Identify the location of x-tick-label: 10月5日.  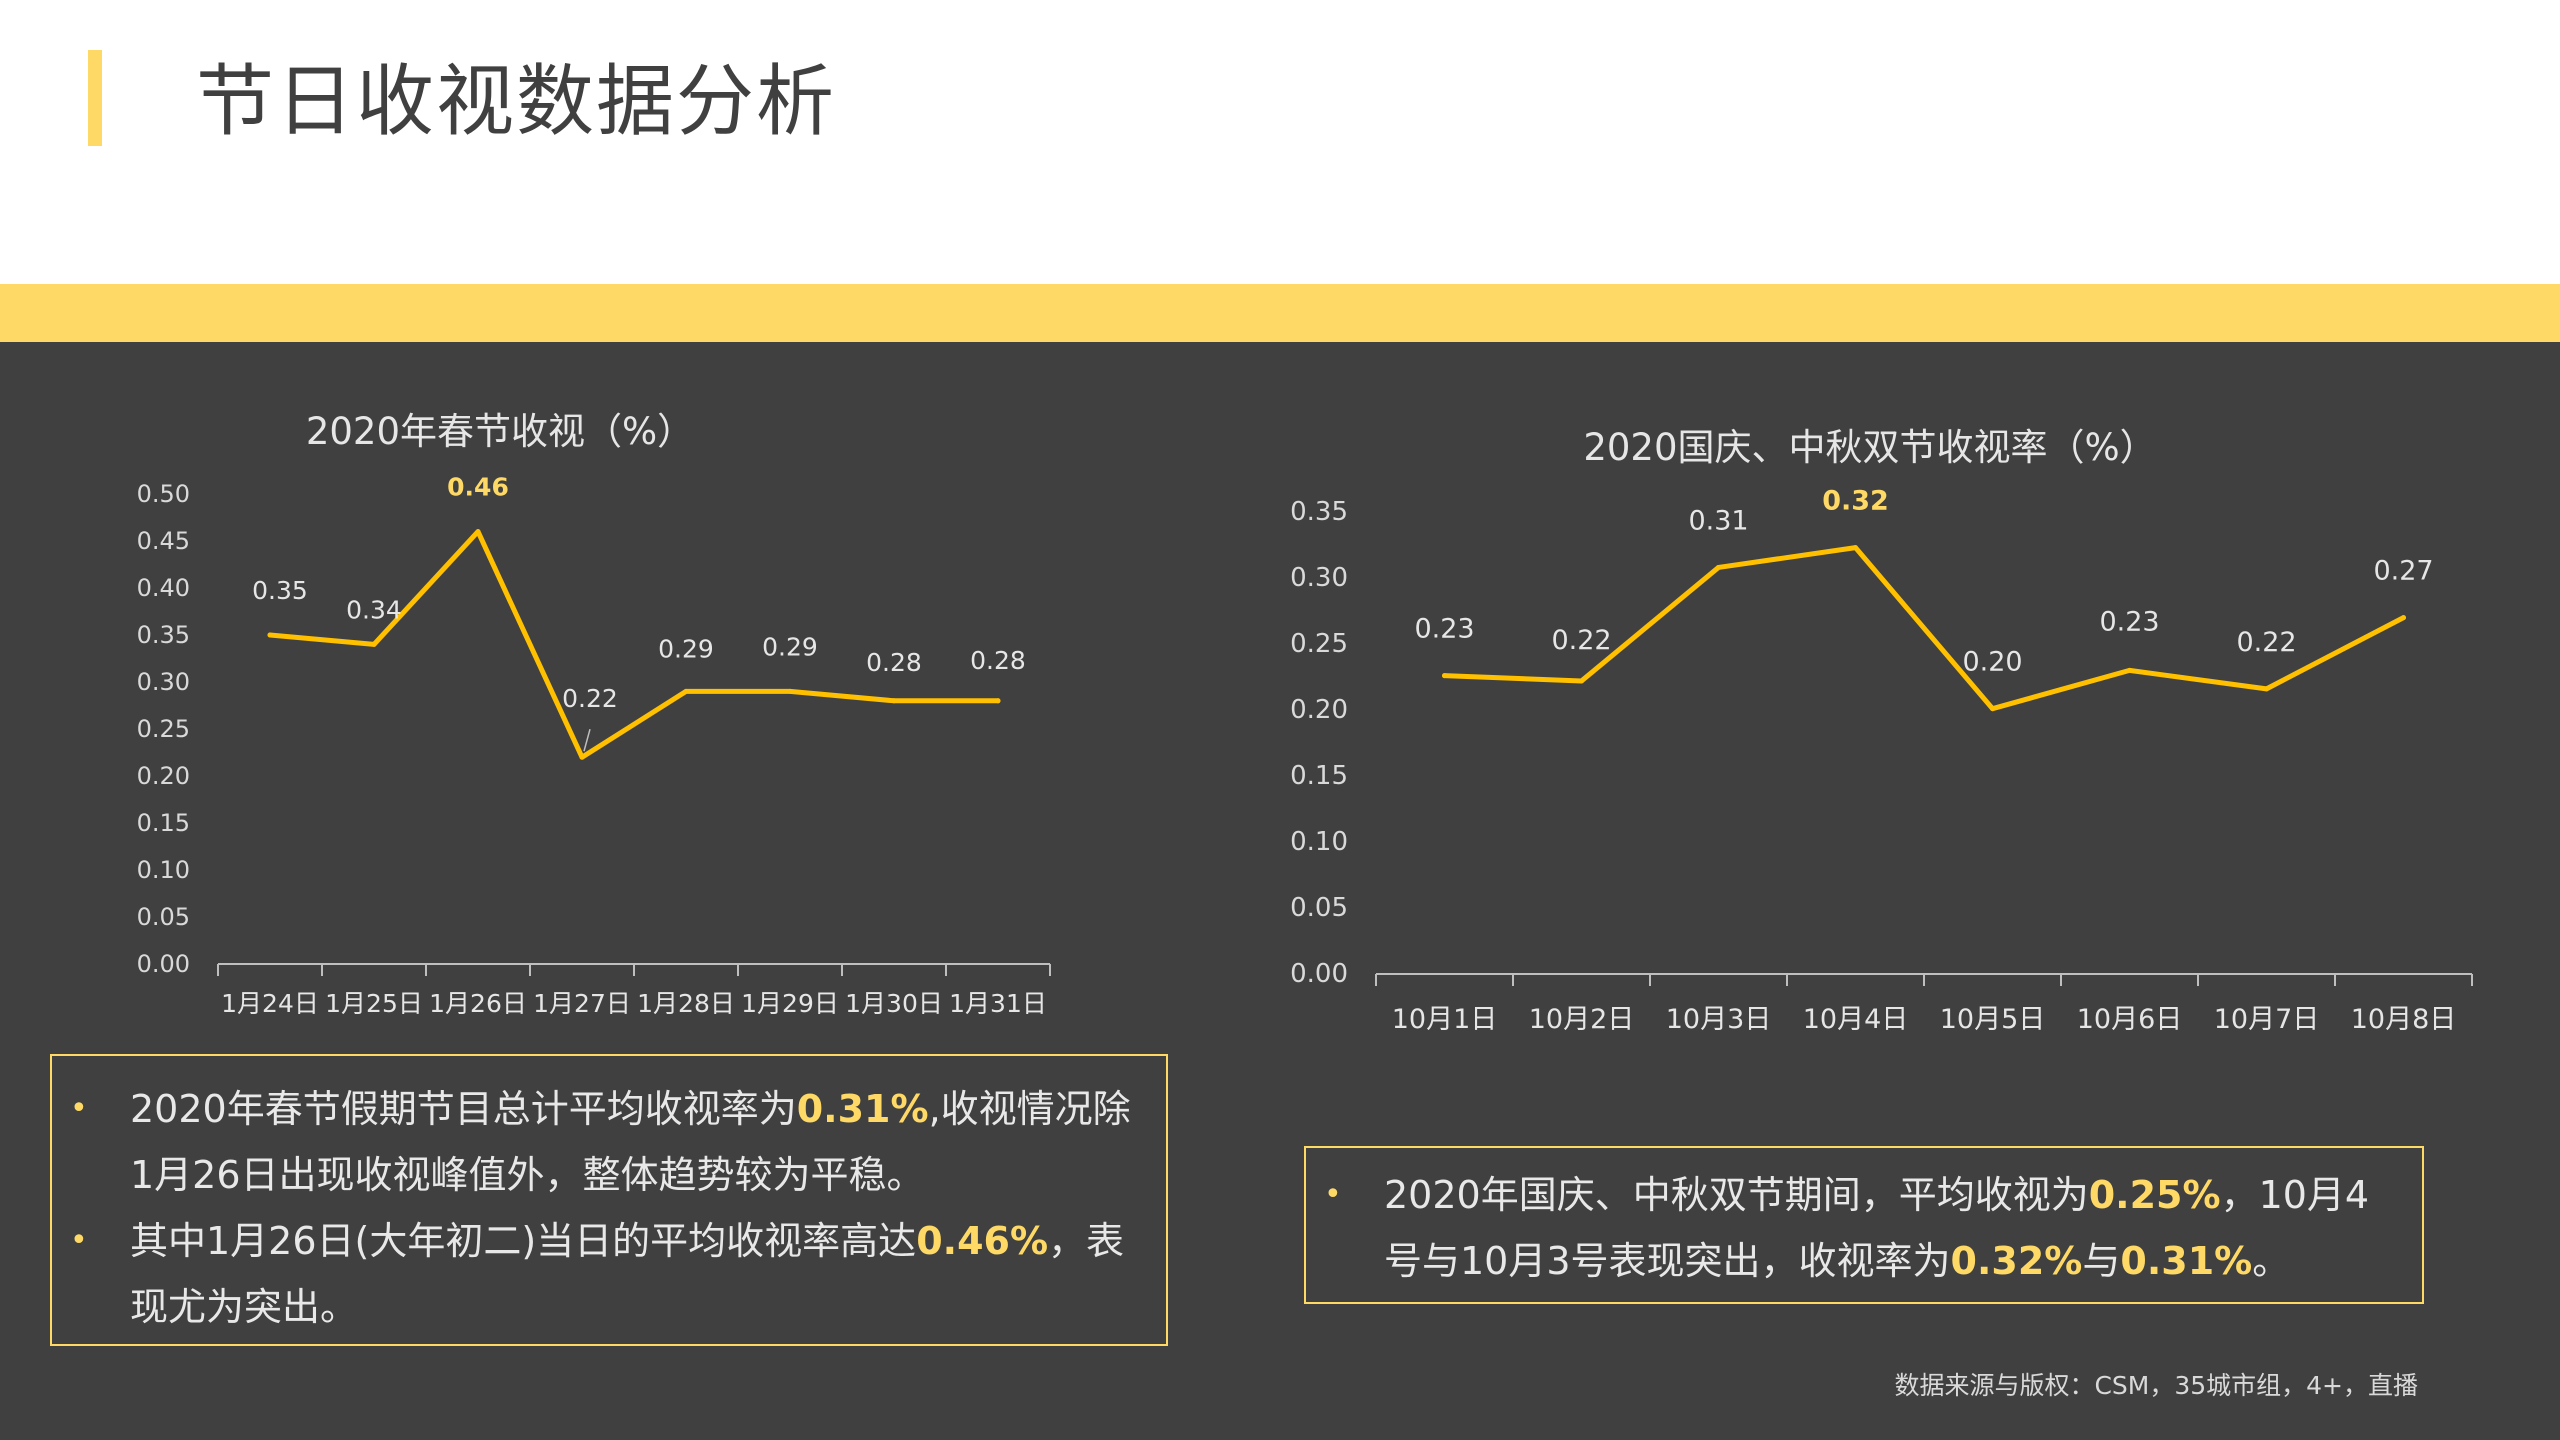
(1993, 1019).